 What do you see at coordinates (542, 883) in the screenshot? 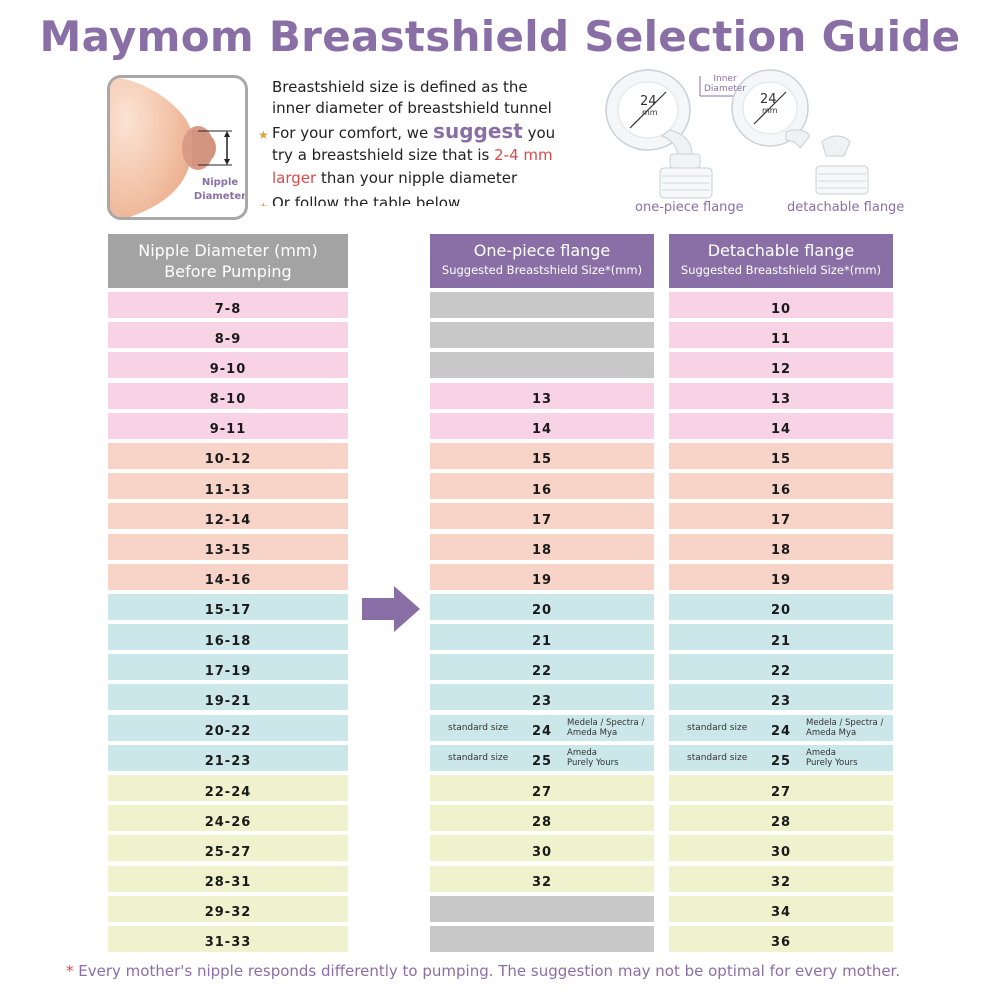
I see `one-piece-row-value: 32` at bounding box center [542, 883].